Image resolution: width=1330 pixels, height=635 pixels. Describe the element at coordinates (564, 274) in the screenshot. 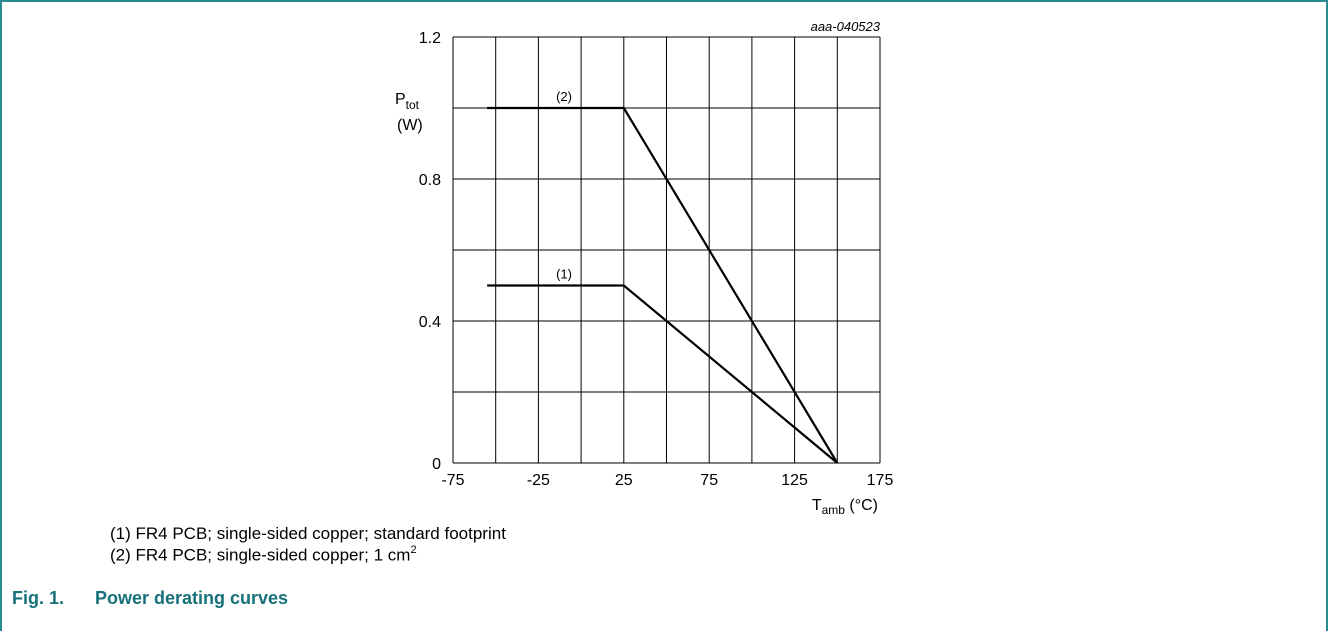

I see `series-label-1: (1)` at that location.